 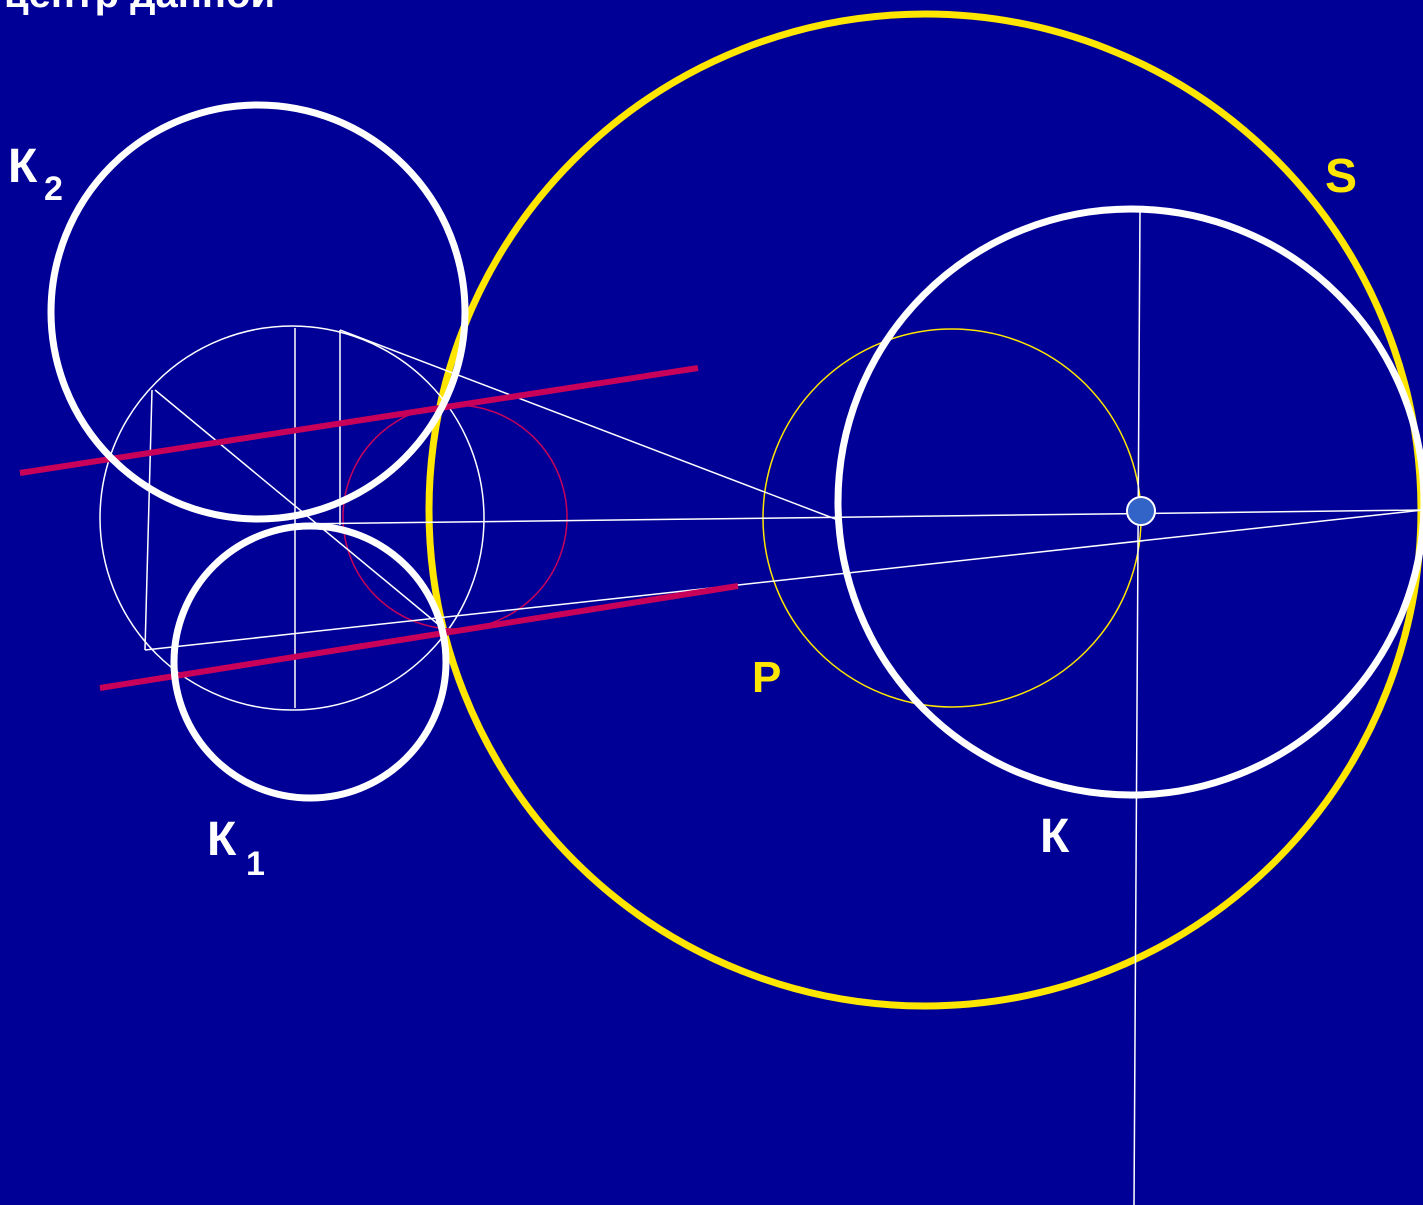 I want to click on label-k: К, so click(x=1055, y=836).